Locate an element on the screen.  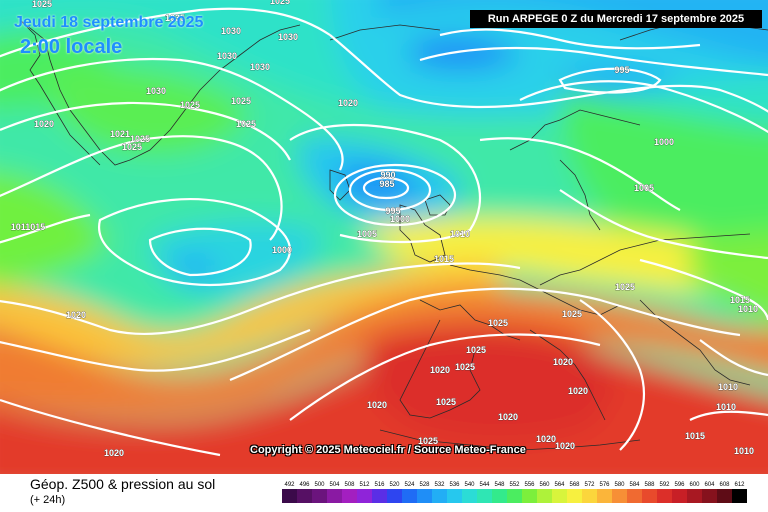
isobar-label: 990 is located at coordinates (387, 175).